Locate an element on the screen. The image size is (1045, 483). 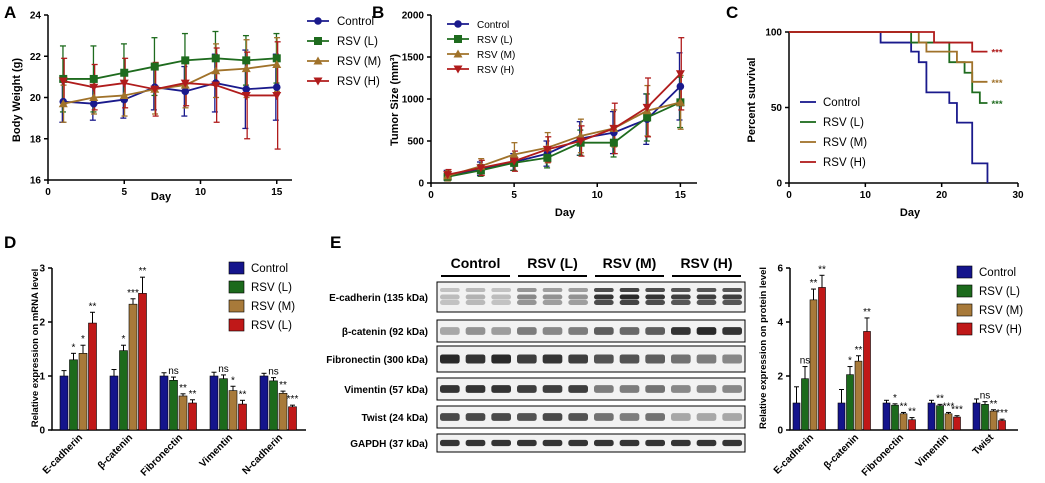
chart-d-ytick-label: 2 is located at coordinates (42, 323).